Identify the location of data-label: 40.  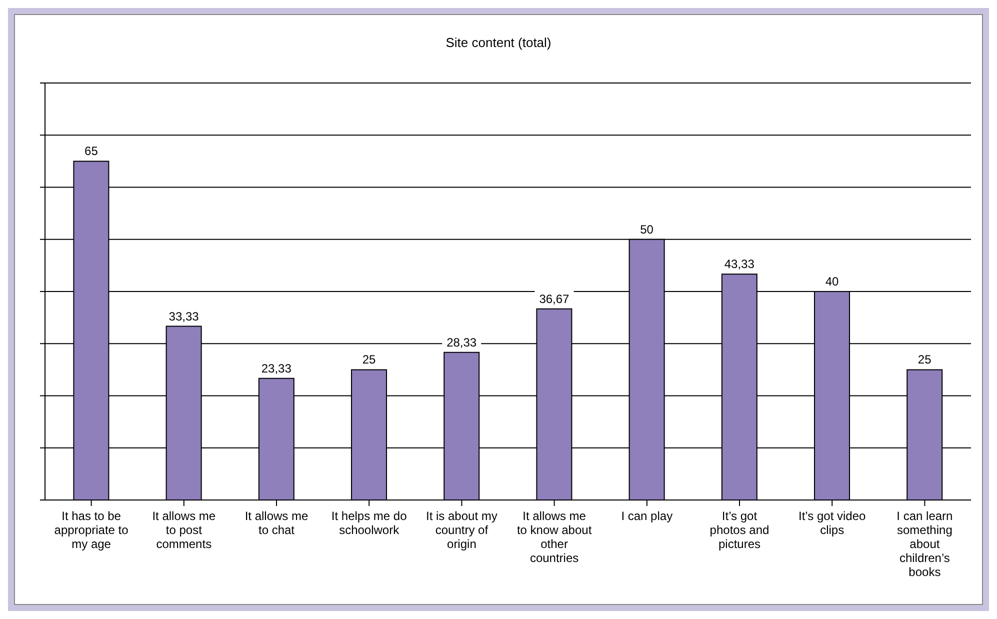
(832, 281).